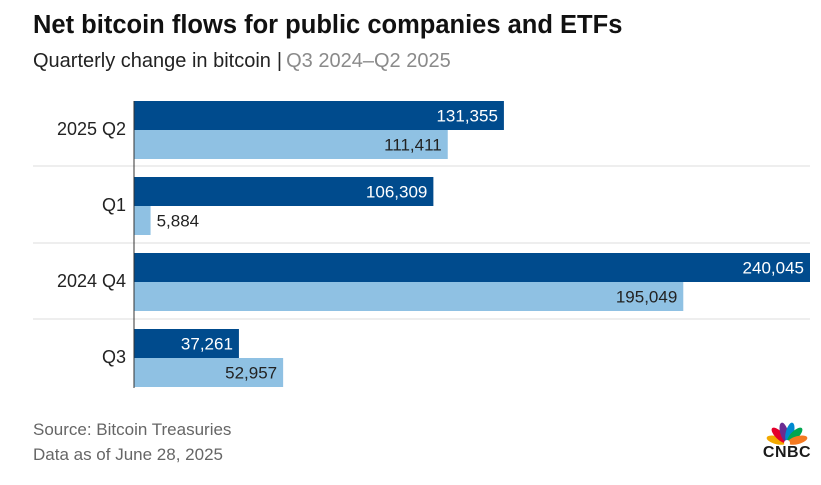  I want to click on data-date-note: Data as of June 28, 2025, so click(128, 454).